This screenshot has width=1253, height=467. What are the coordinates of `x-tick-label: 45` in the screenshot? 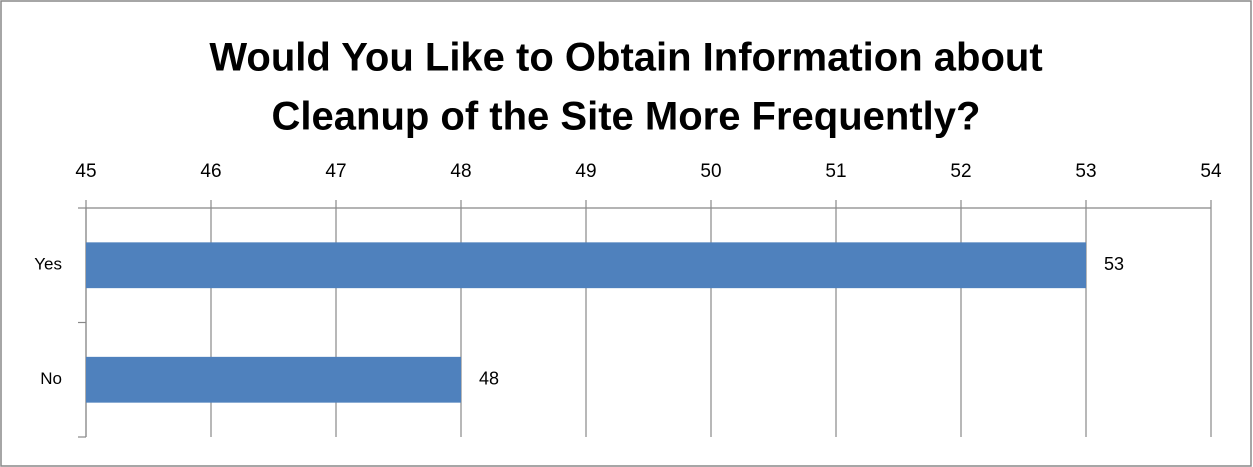 It's located at (85, 171).